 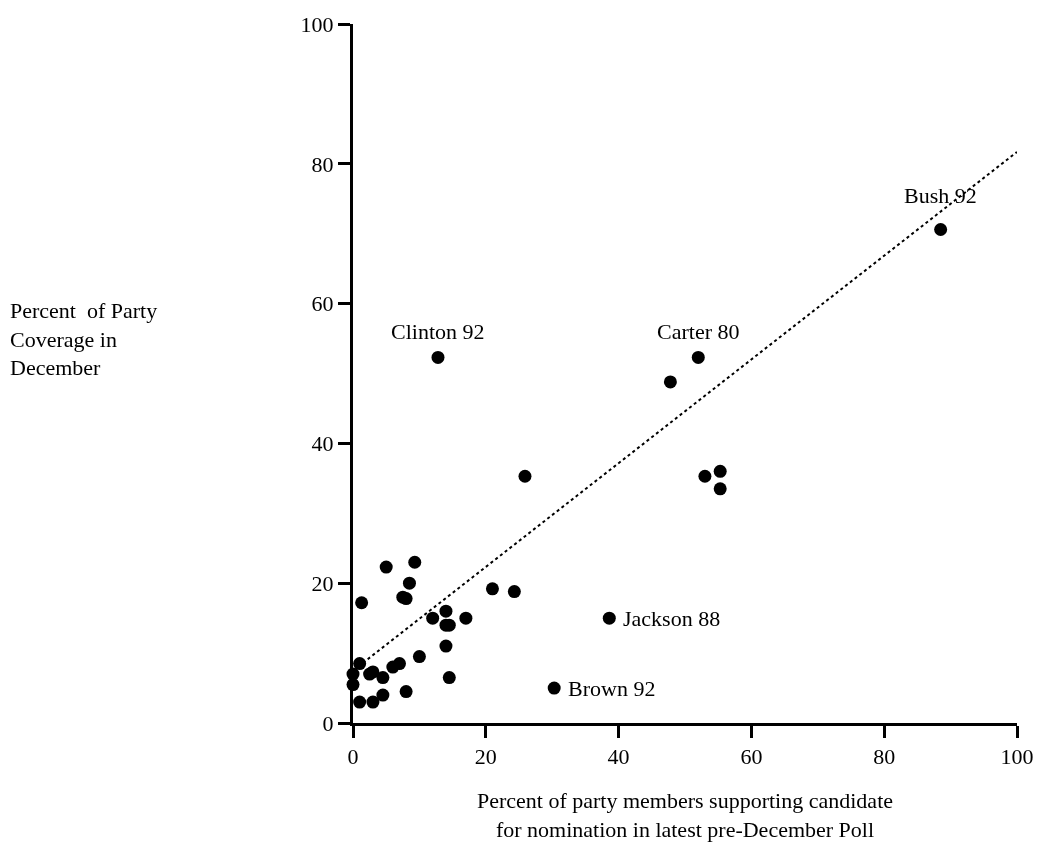 What do you see at coordinates (353, 757) in the screenshot?
I see `x-tick-label: 0` at bounding box center [353, 757].